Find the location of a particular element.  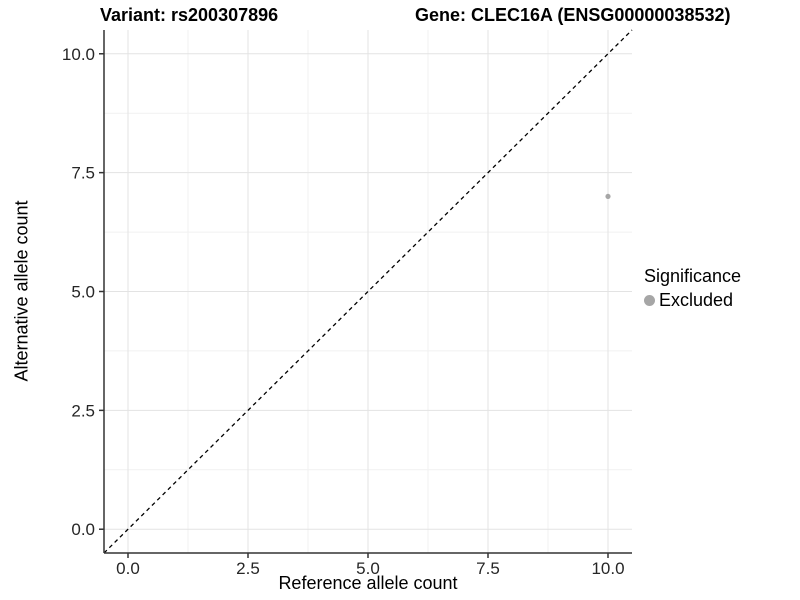

y-tick-label: 2.5 is located at coordinates (83, 410).